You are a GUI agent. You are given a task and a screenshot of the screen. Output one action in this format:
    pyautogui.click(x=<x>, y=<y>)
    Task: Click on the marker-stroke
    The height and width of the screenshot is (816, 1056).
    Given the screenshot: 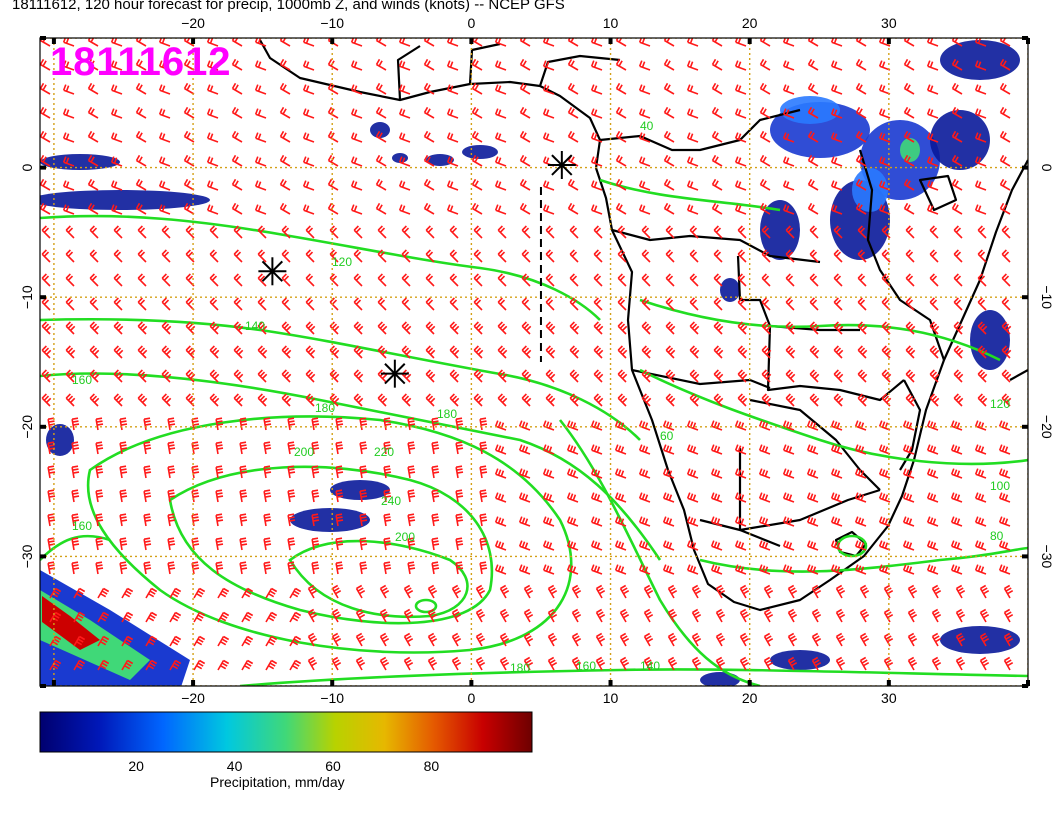 What is the action you would take?
    pyautogui.click(x=562, y=165)
    